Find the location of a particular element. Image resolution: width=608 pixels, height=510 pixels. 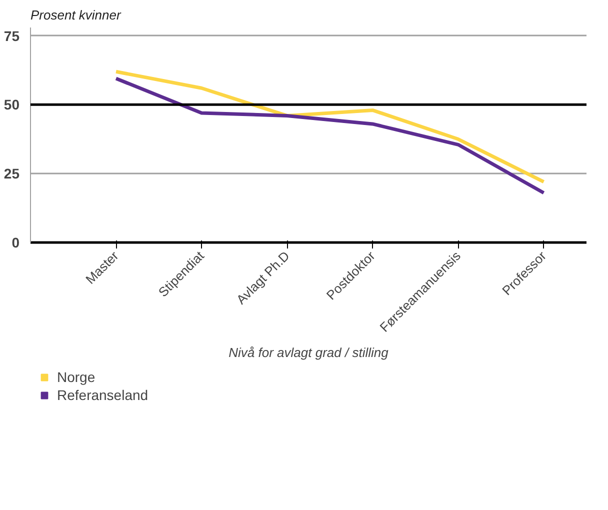

y-tick-label: 25 is located at coordinates (12, 174).